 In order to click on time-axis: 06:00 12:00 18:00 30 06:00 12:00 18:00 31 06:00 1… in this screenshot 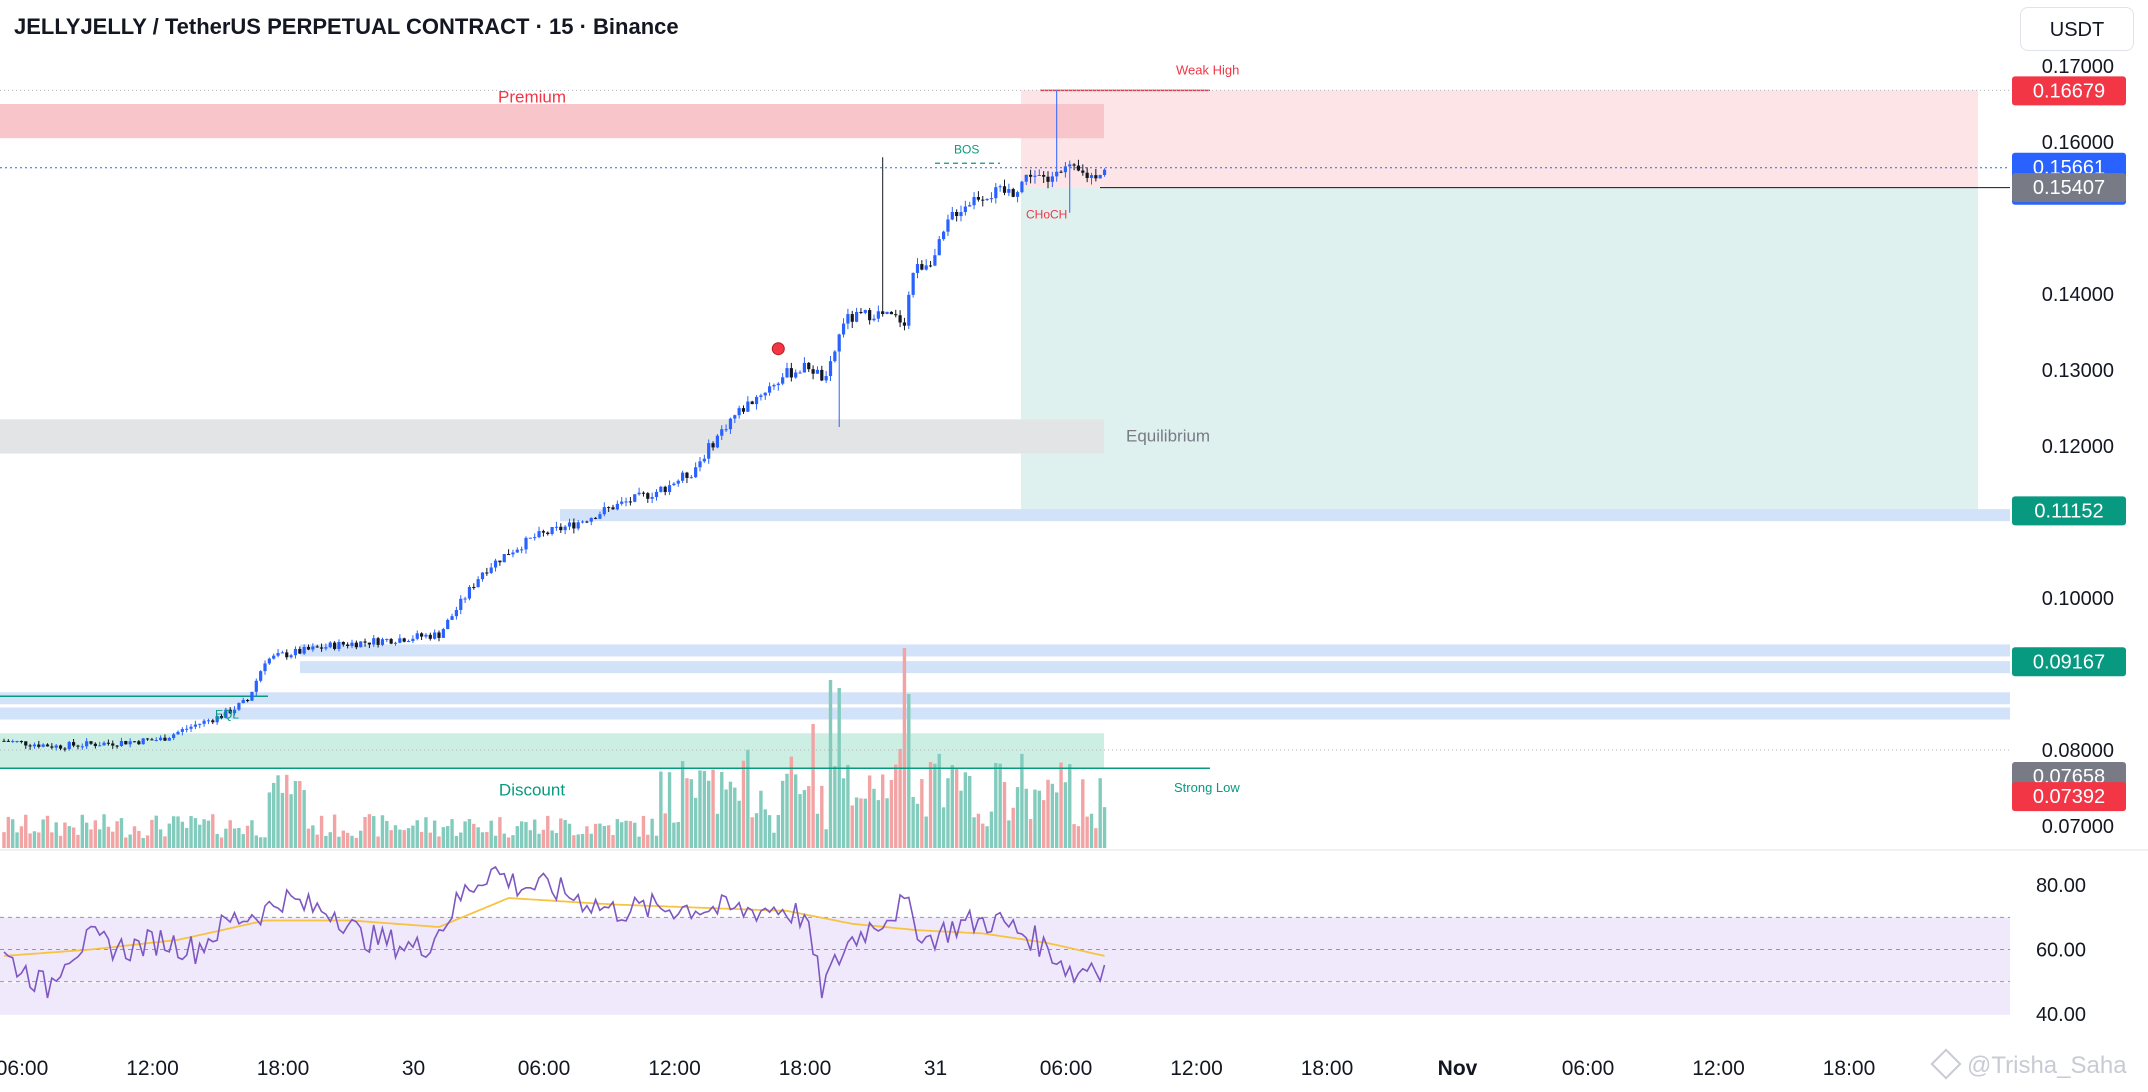, I will do `click(937, 1068)`.